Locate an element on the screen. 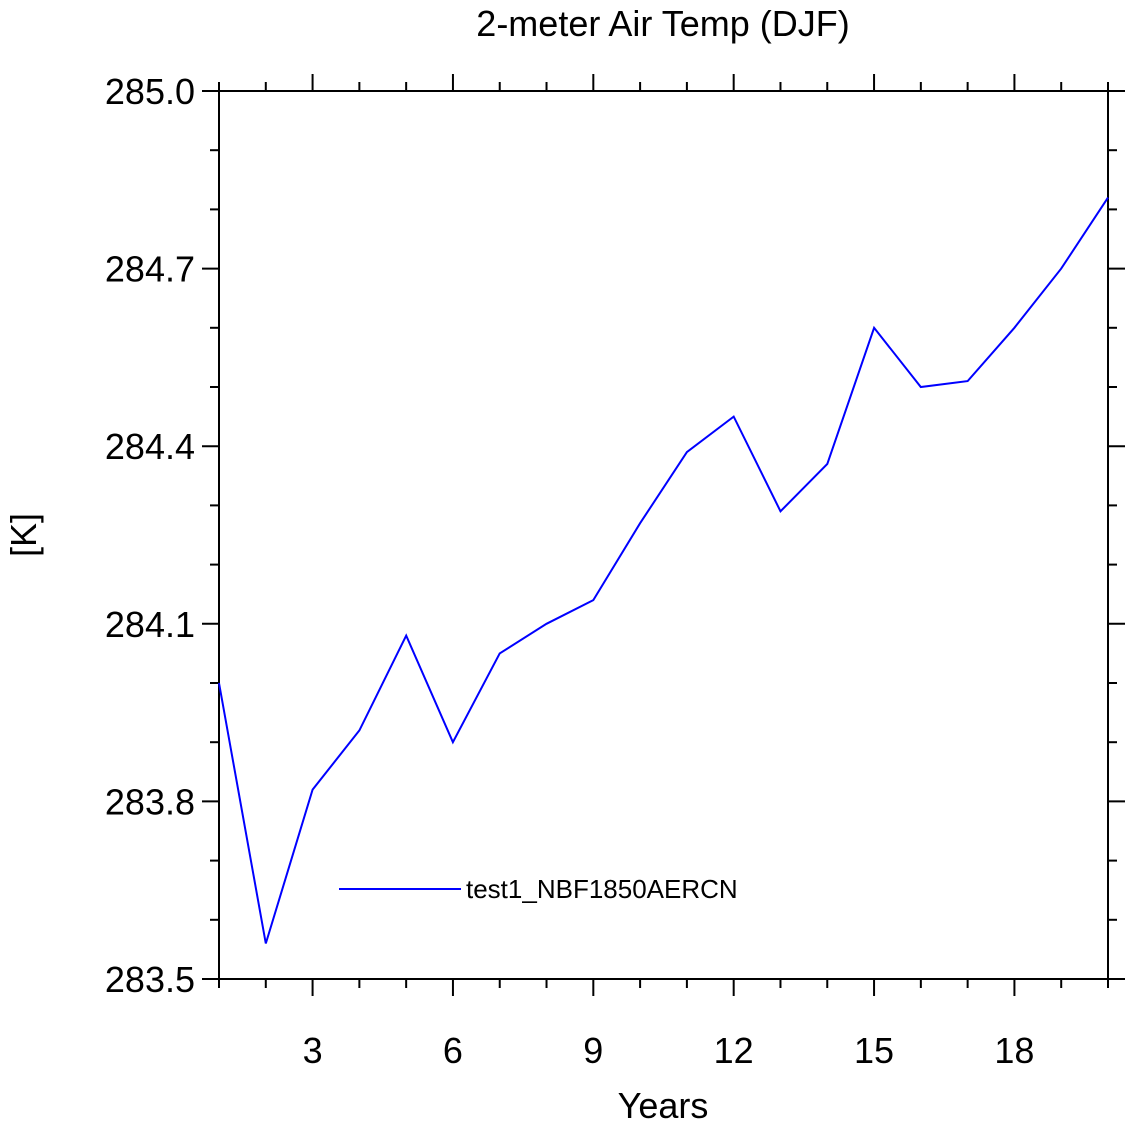  x-tick-label: 18 is located at coordinates (1014, 1050).